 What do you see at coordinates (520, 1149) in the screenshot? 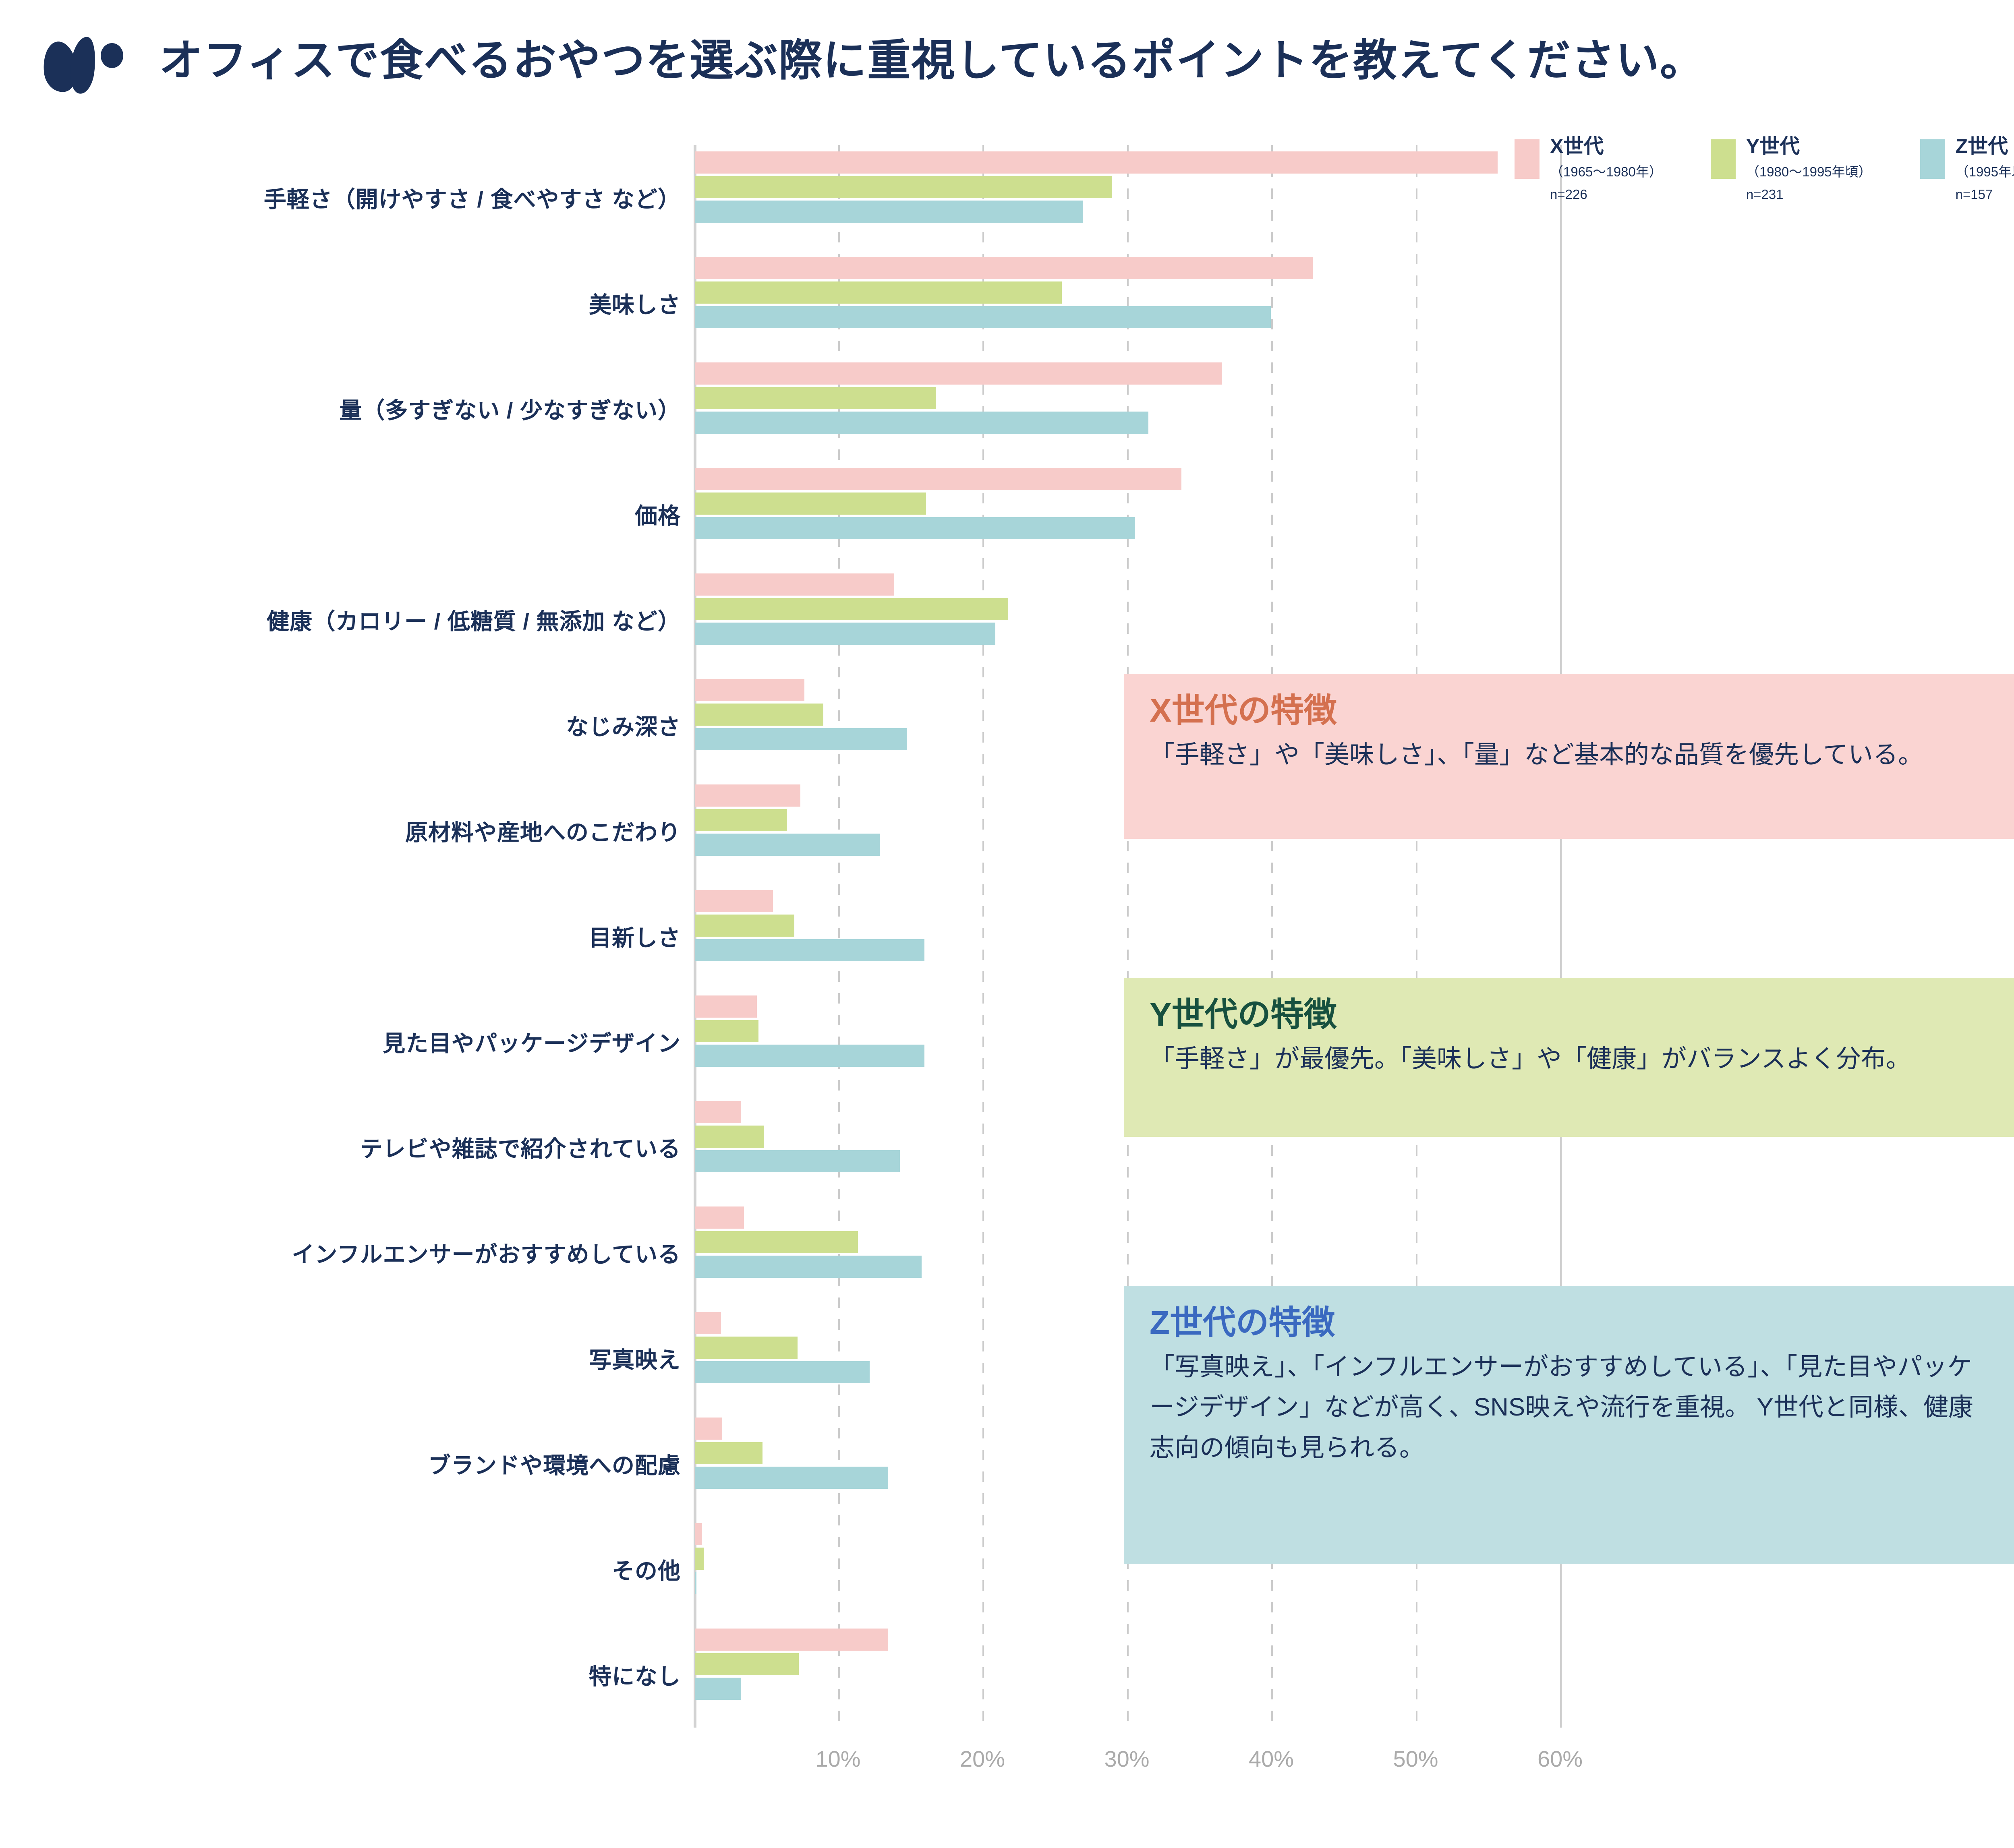
I see `category-label: テレビや雑誌で紹介されている` at bounding box center [520, 1149].